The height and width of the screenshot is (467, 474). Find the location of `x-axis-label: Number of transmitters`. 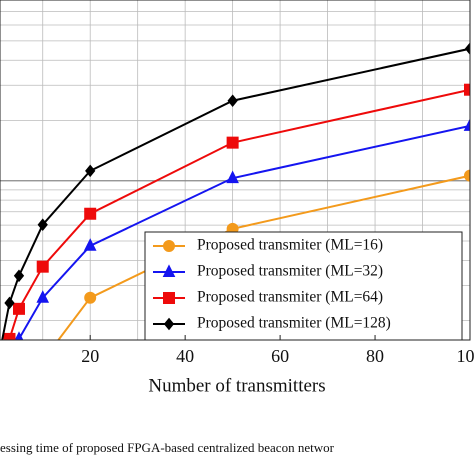

x-axis-label: Number of transmitters is located at coordinates (236, 385).